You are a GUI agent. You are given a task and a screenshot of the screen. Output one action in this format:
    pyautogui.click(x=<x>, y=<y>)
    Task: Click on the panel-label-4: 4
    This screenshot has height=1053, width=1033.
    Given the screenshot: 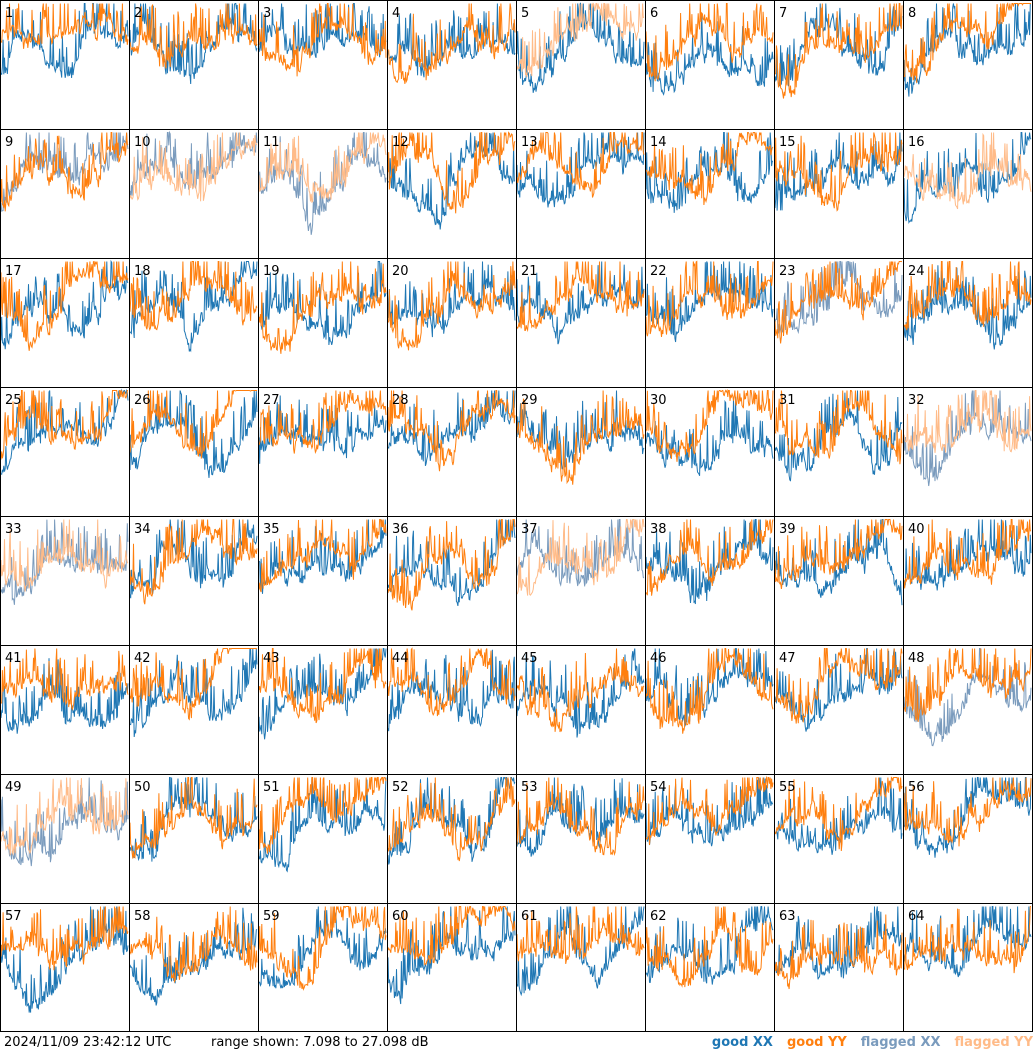 What is the action you would take?
    pyautogui.click(x=396, y=13)
    